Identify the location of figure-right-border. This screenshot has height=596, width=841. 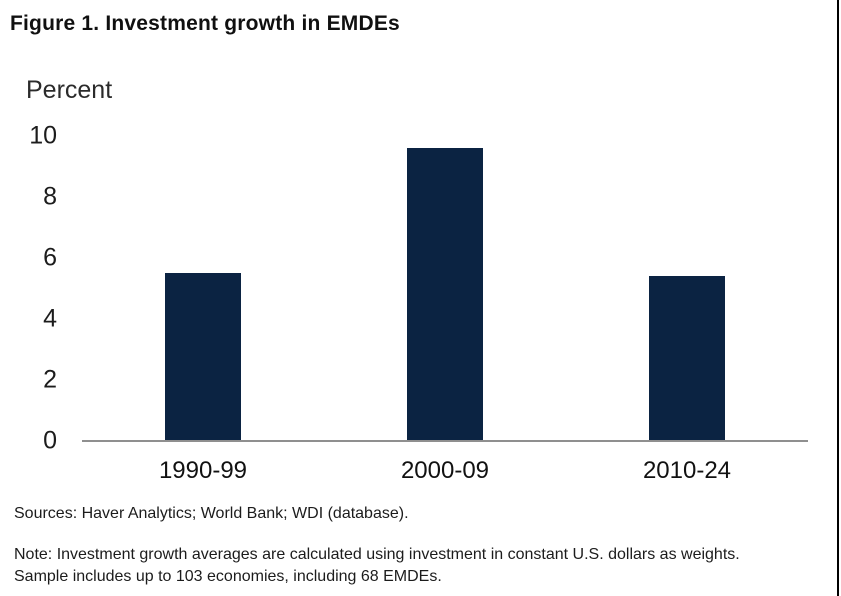
(838, 298).